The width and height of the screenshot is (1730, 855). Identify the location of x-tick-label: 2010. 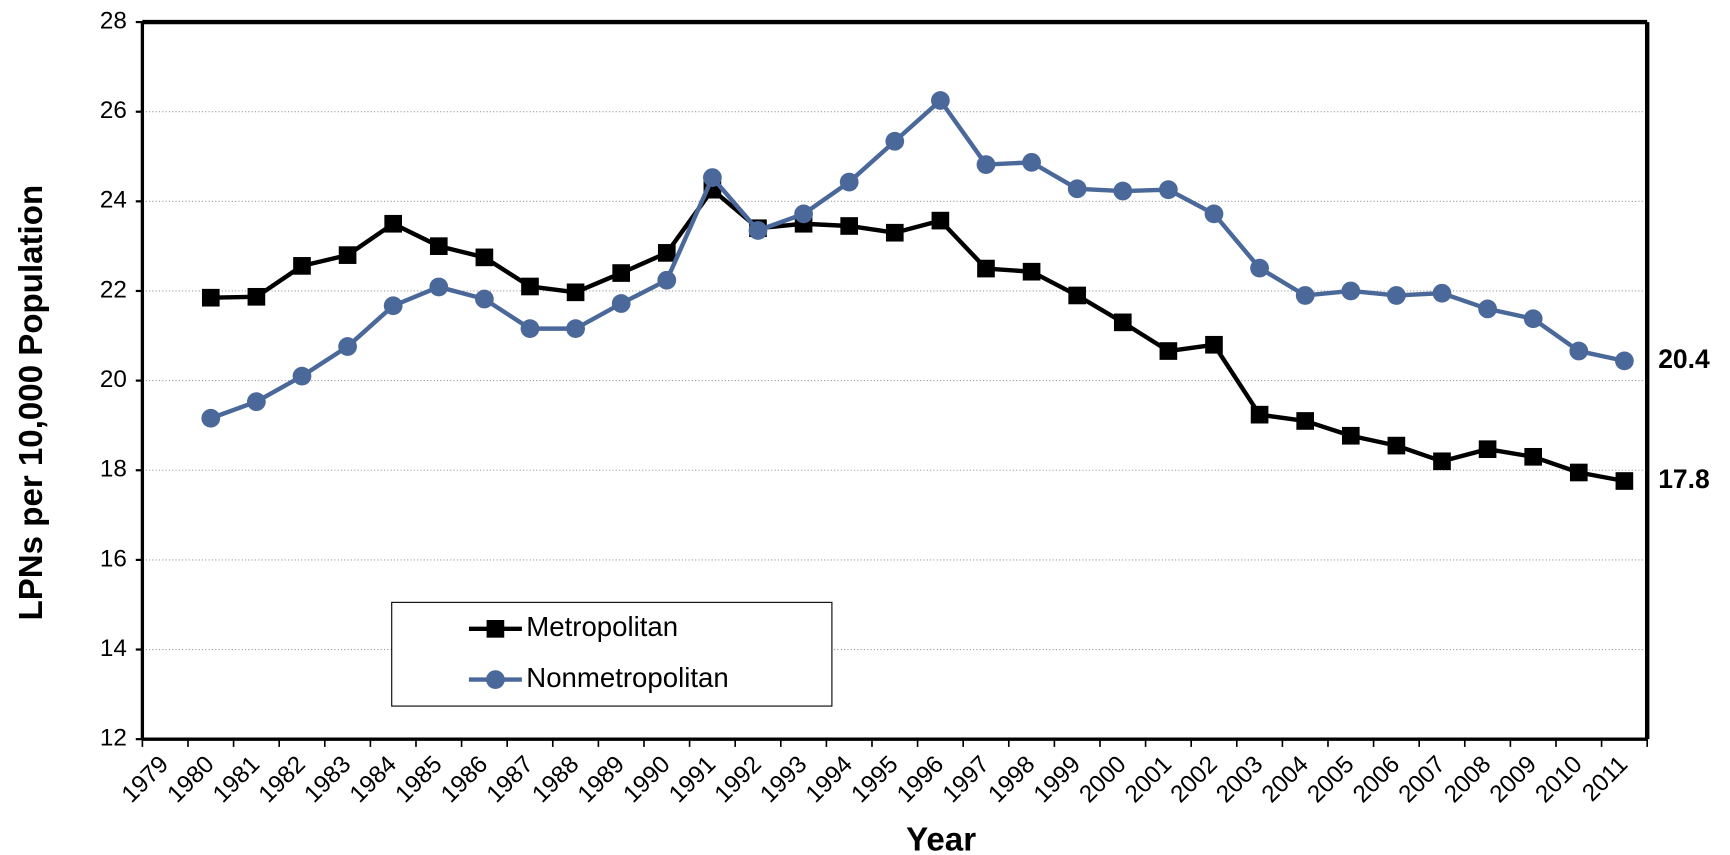
(1558, 779).